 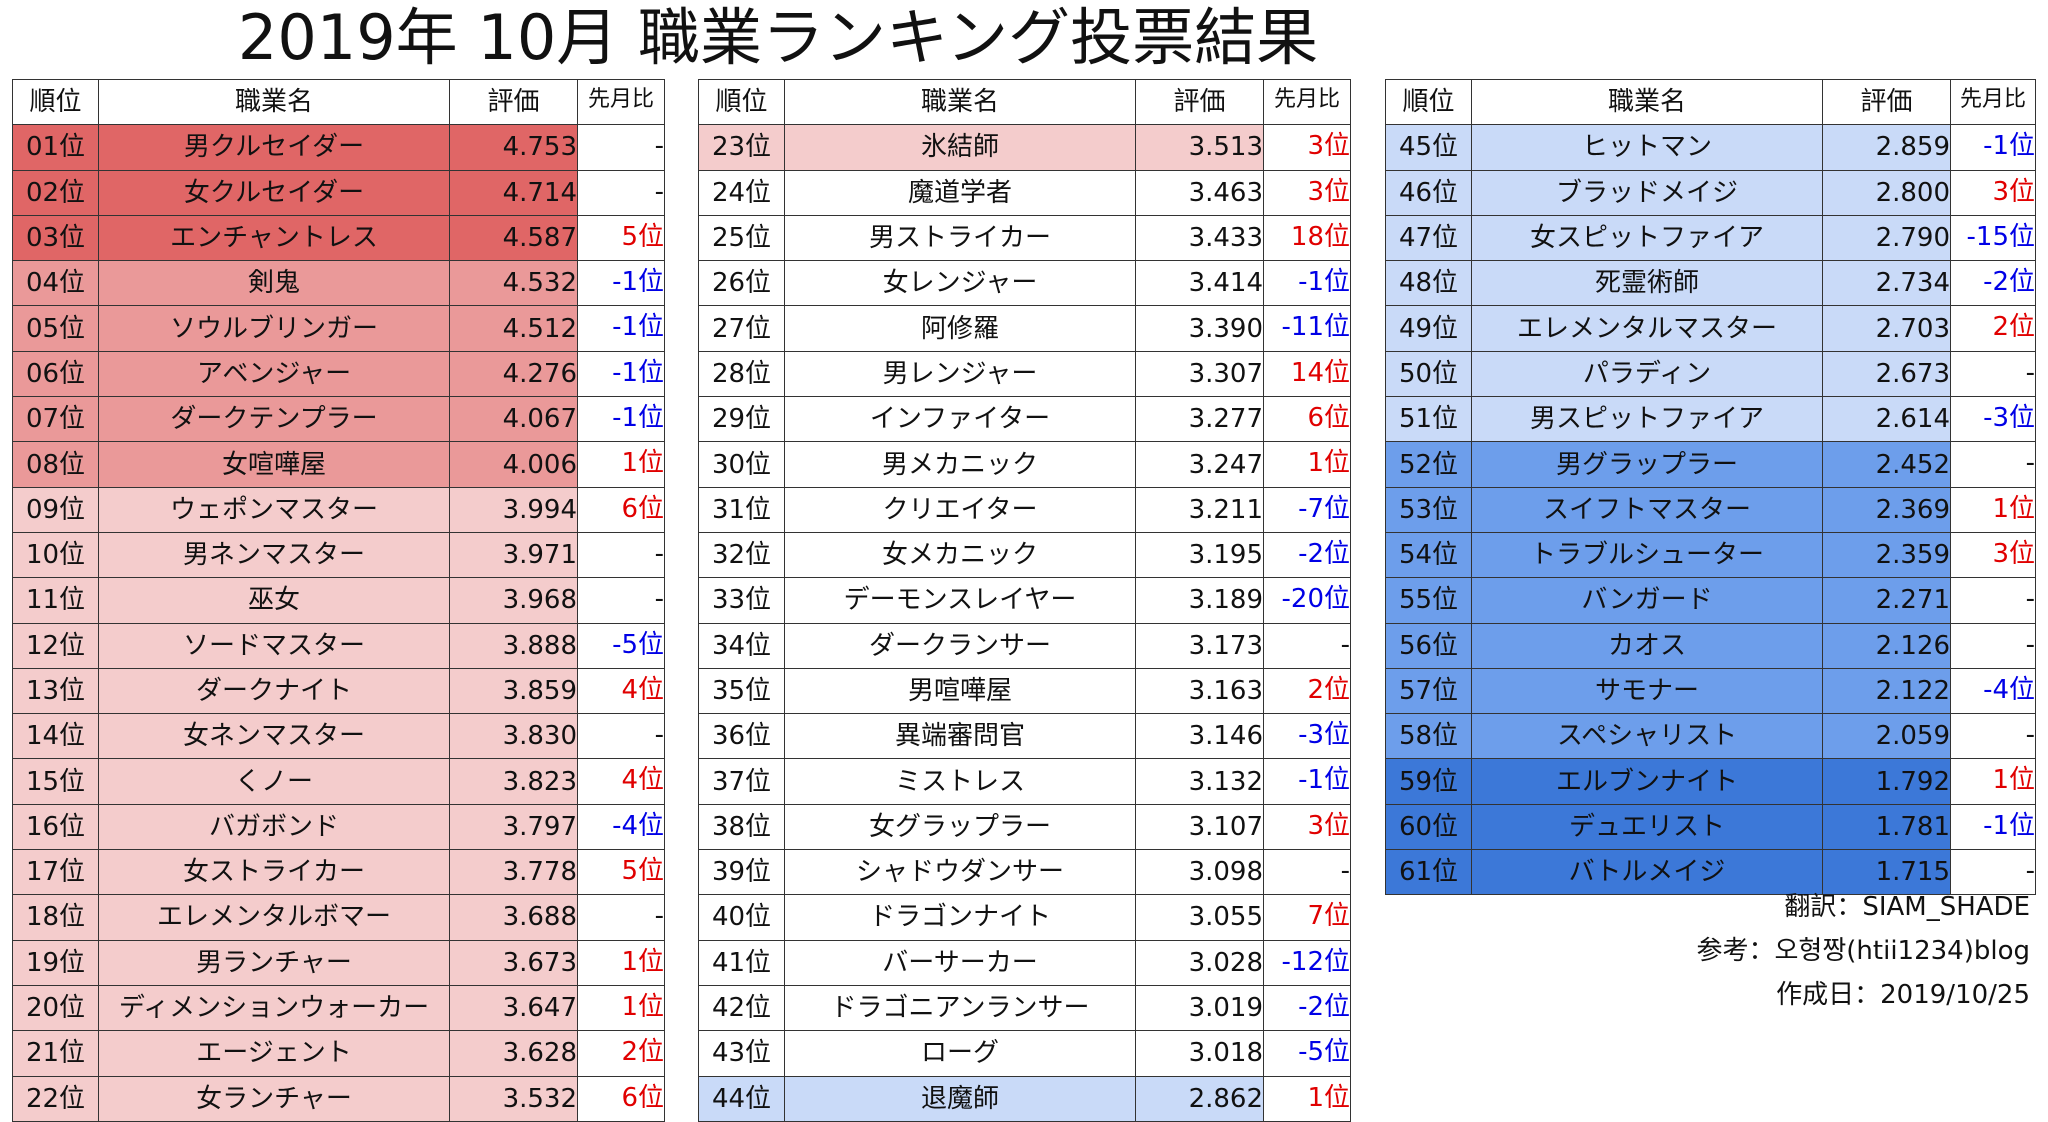 I want to click on score-cell: 3.055, so click(x=1199, y=917).